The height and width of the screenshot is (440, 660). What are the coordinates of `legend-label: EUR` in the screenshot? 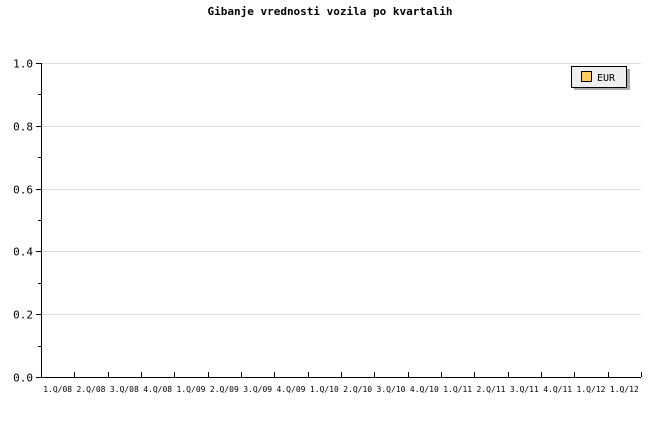 It's located at (606, 78).